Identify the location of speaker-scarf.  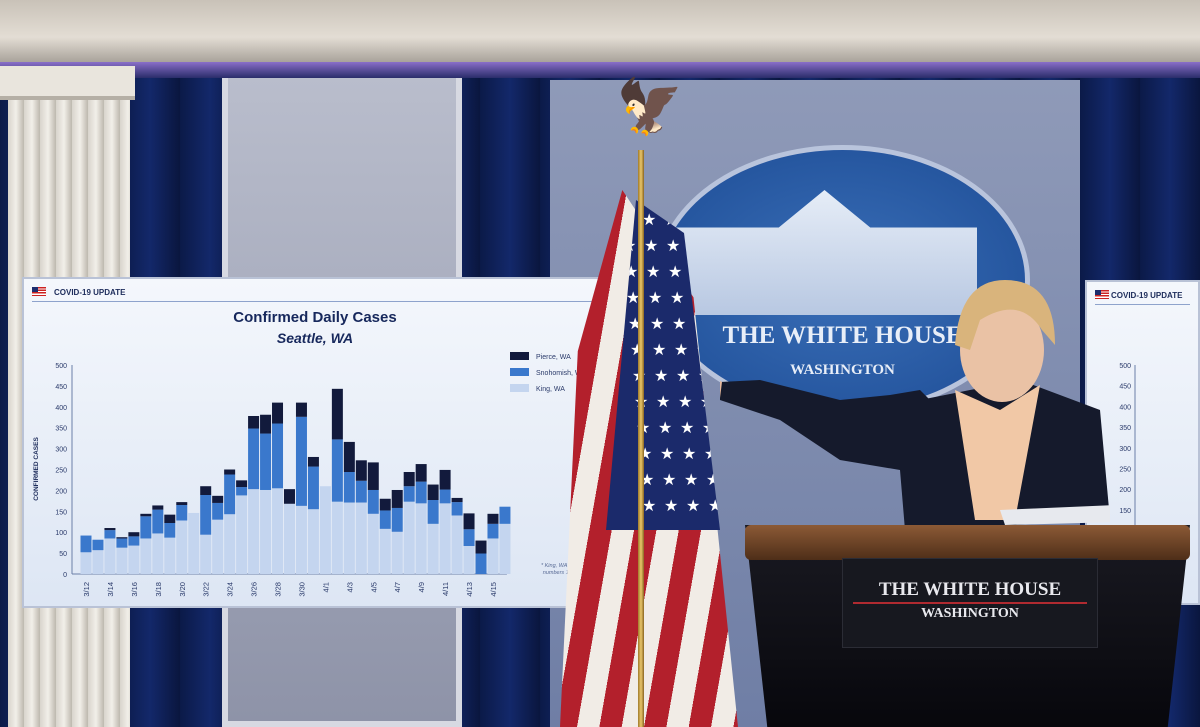
(997, 452).